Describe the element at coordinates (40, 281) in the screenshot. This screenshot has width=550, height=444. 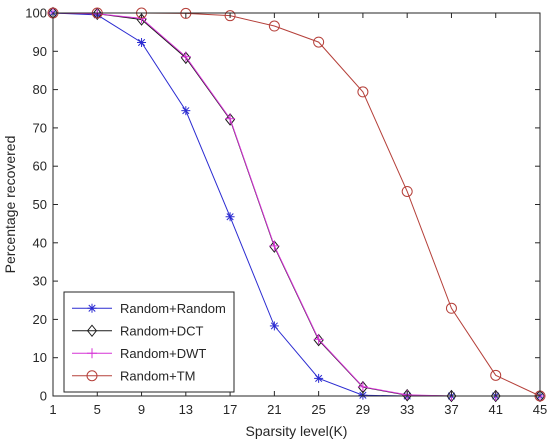
I see `y-tick-label: 30` at that location.